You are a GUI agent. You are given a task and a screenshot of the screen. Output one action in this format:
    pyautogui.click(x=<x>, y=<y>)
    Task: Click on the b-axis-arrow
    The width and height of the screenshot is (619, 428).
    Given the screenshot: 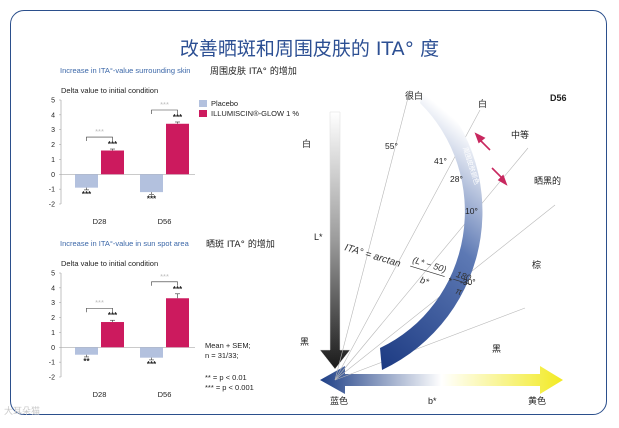 What is the action you would take?
    pyautogui.click(x=441, y=380)
    